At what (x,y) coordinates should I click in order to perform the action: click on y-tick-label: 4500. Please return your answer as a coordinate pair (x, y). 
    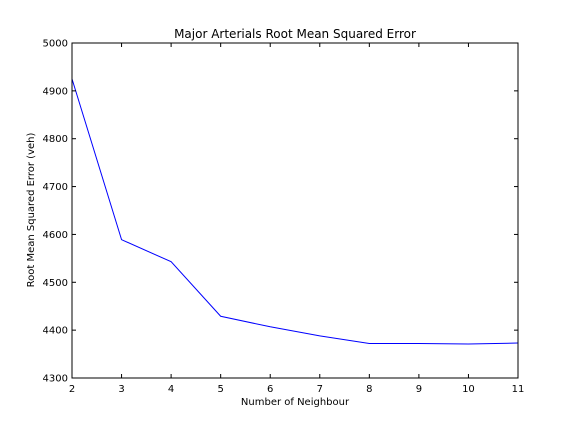
    Looking at the image, I should click on (55, 283).